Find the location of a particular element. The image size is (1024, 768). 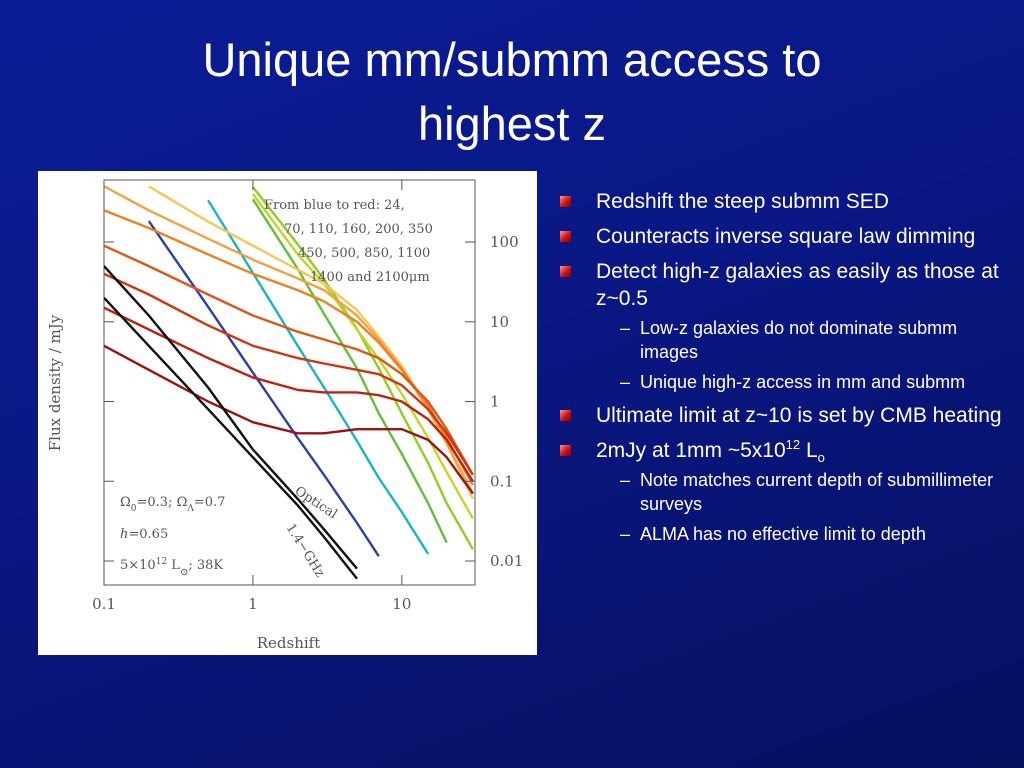

title-line: highest z is located at coordinates (512, 123).